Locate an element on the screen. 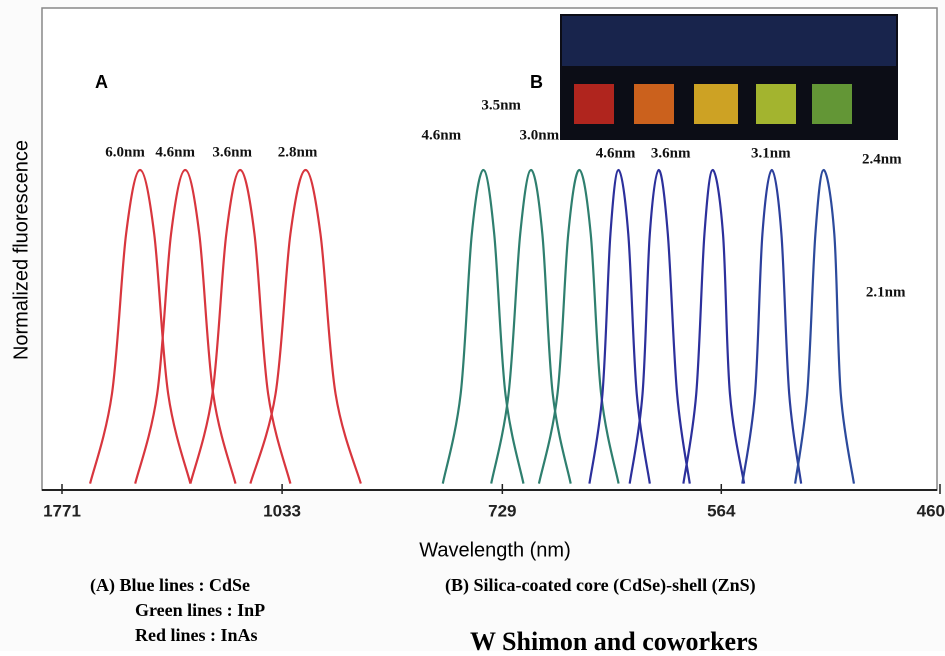 The width and height of the screenshot is (945, 656). cuvette-photo is located at coordinates (729, 77).